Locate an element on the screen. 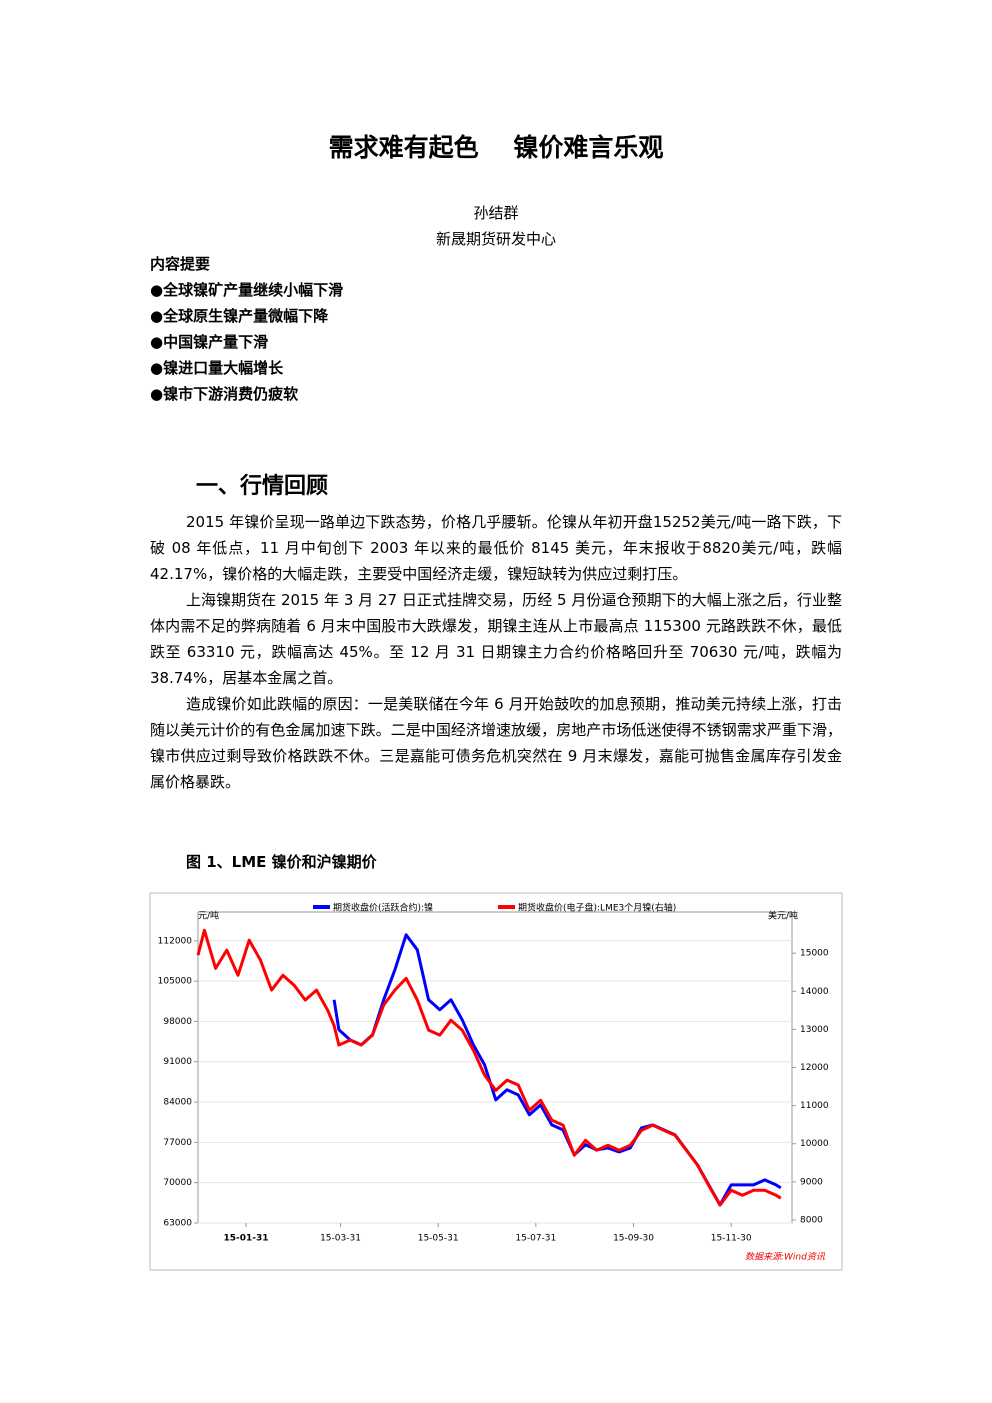 The height and width of the screenshot is (1403, 992). y-tick-label: 84000 is located at coordinates (177, 1103).